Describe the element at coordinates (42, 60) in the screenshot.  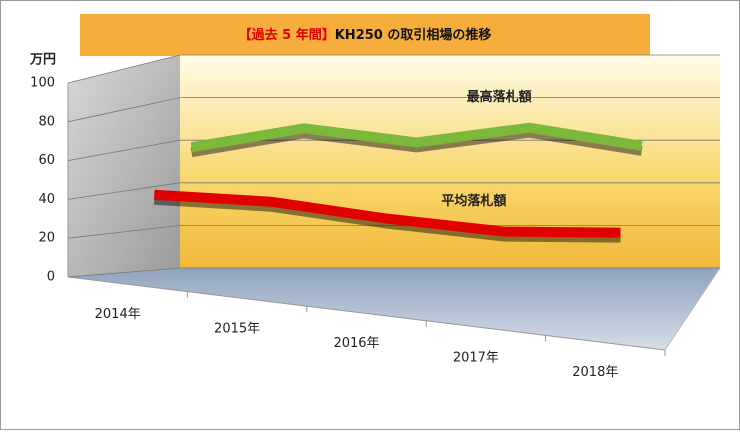
I see `y-unit: 万円` at that location.